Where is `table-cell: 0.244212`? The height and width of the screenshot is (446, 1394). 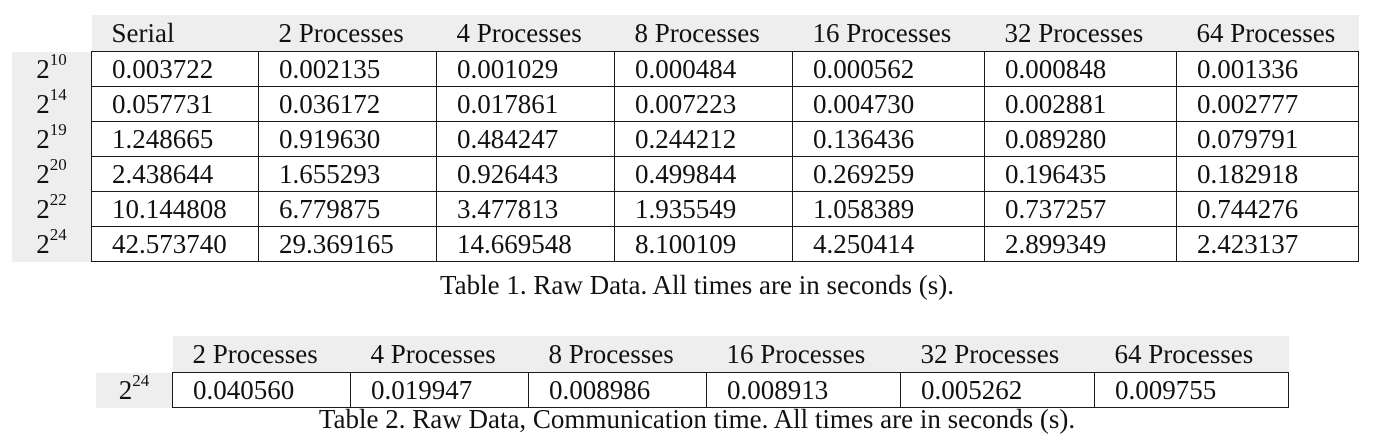 table-cell: 0.244212 is located at coordinates (703, 139).